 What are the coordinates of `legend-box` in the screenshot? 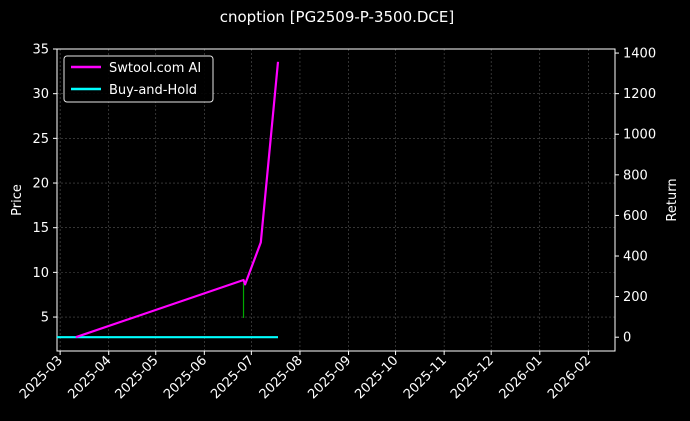 It's located at (138, 79).